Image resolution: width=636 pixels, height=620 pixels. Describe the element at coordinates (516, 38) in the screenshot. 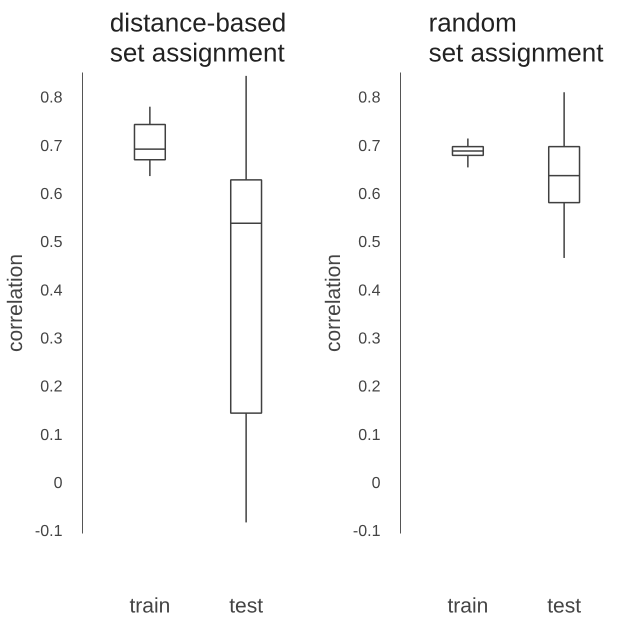

I see `chart-title: random set assignment` at that location.